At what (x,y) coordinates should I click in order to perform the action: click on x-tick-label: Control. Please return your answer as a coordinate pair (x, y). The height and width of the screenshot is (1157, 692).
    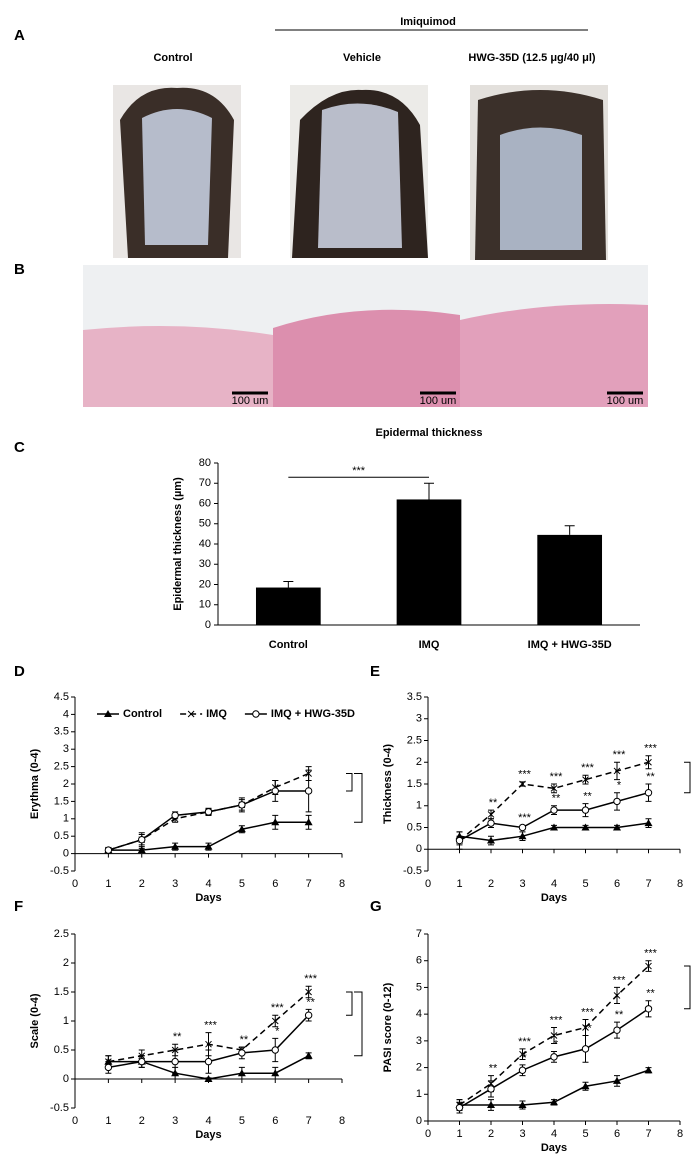
    Looking at the image, I should click on (288, 645).